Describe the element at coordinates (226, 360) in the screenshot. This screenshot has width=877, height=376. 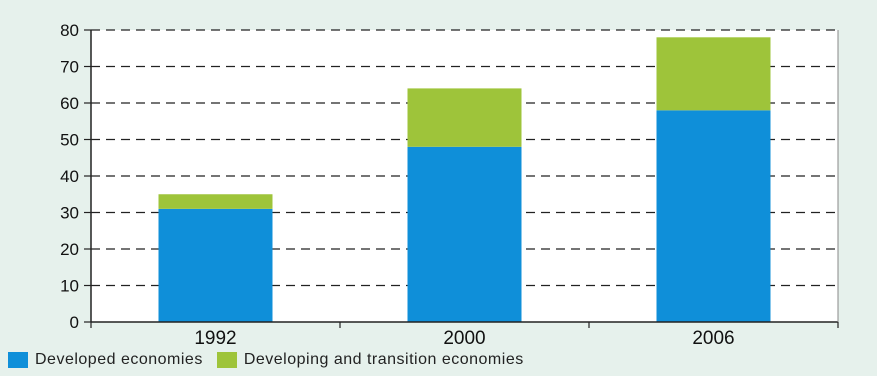
I see `legend-swatch-developing` at that location.